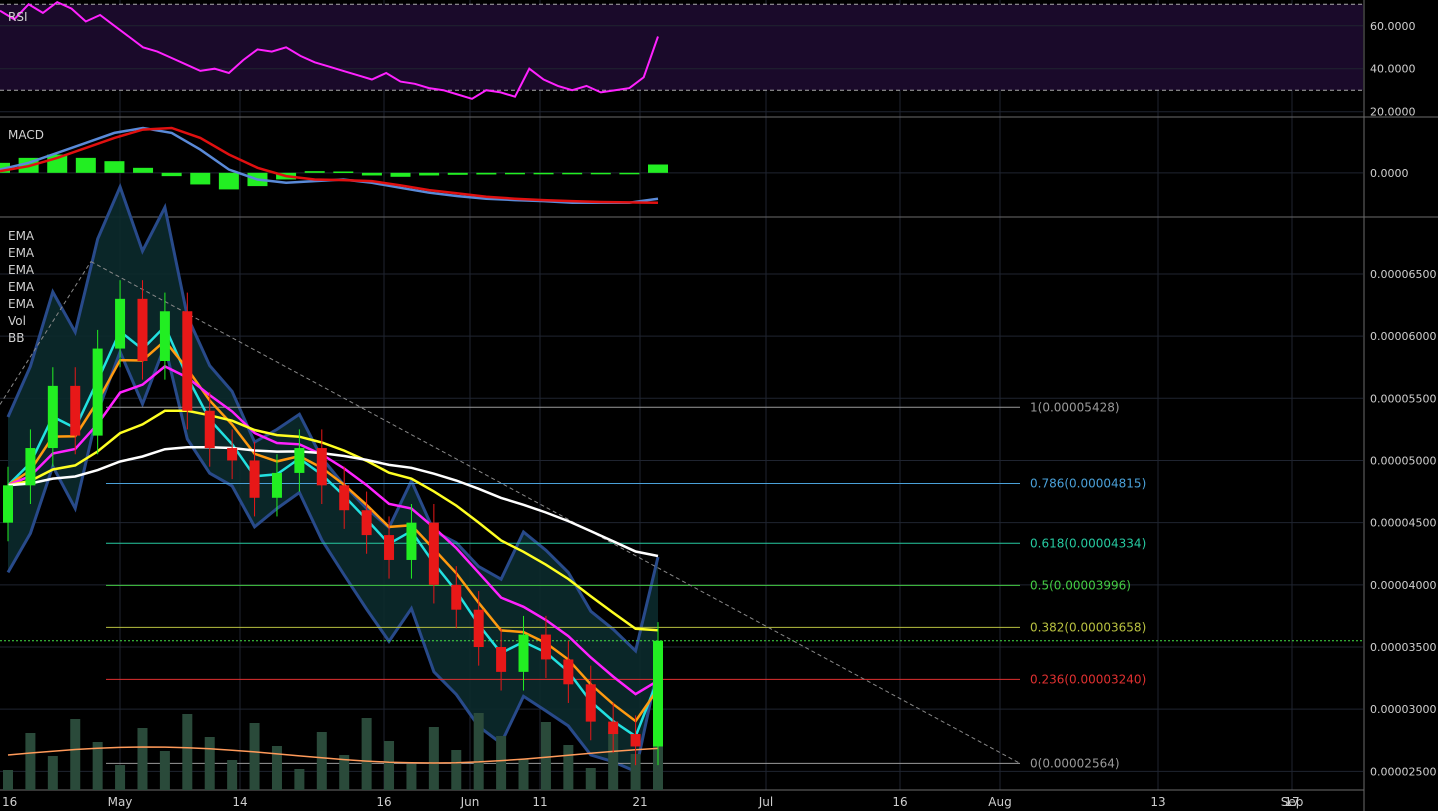 Image resolution: width=1438 pixels, height=811 pixels. What do you see at coordinates (17, 321) in the screenshot?
I see `indicator-vol: Vol` at bounding box center [17, 321].